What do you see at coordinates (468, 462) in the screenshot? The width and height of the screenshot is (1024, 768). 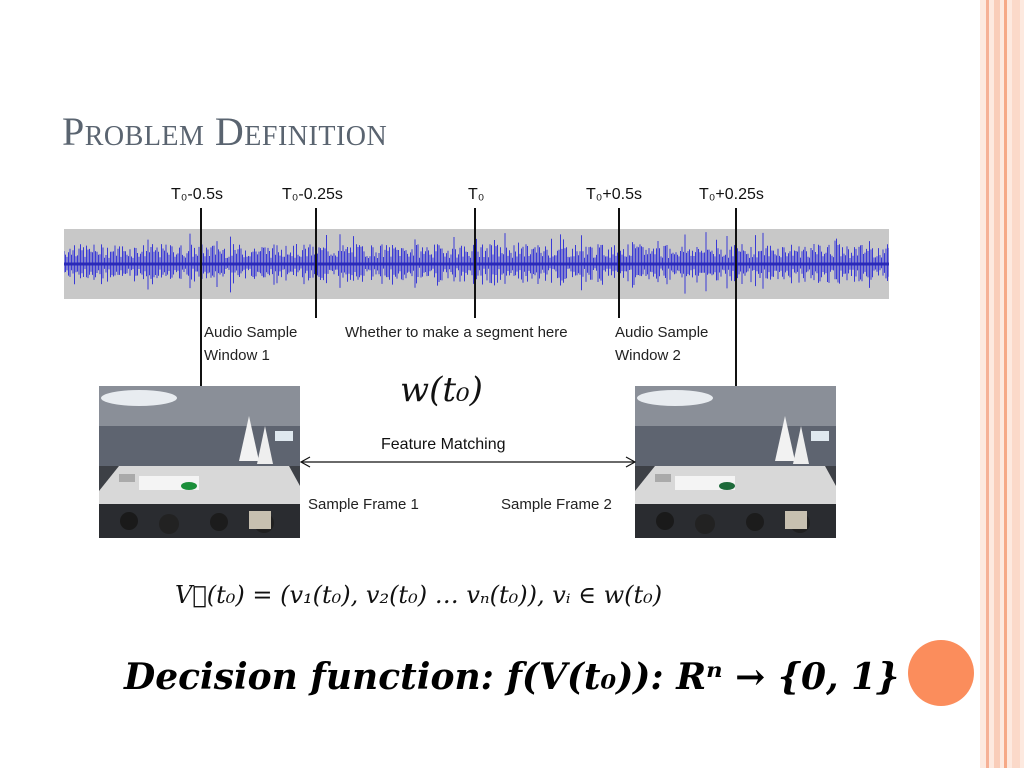 I see `double-arrow-icon` at bounding box center [468, 462].